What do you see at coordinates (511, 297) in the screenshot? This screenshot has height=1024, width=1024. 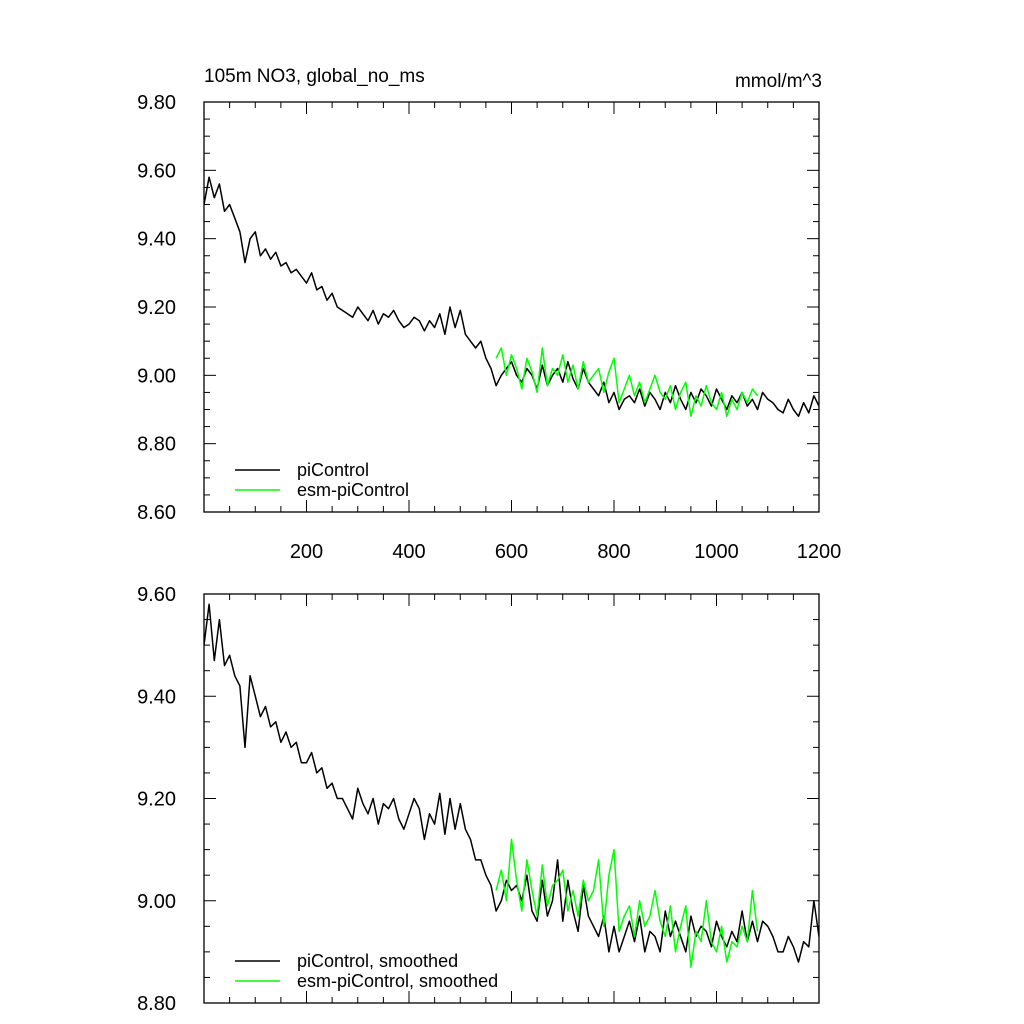 I see `series-line-picontrol` at bounding box center [511, 297].